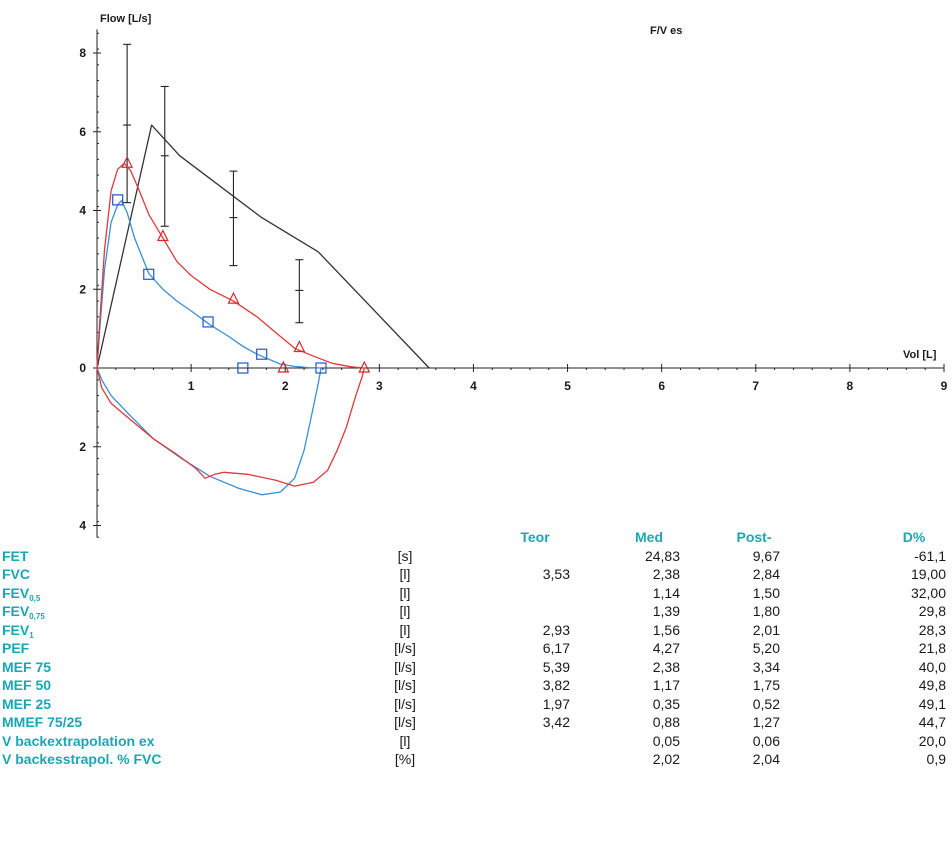 The width and height of the screenshot is (952, 867). Describe the element at coordinates (661, 386) in the screenshot. I see `x-tick-label: 6` at that location.